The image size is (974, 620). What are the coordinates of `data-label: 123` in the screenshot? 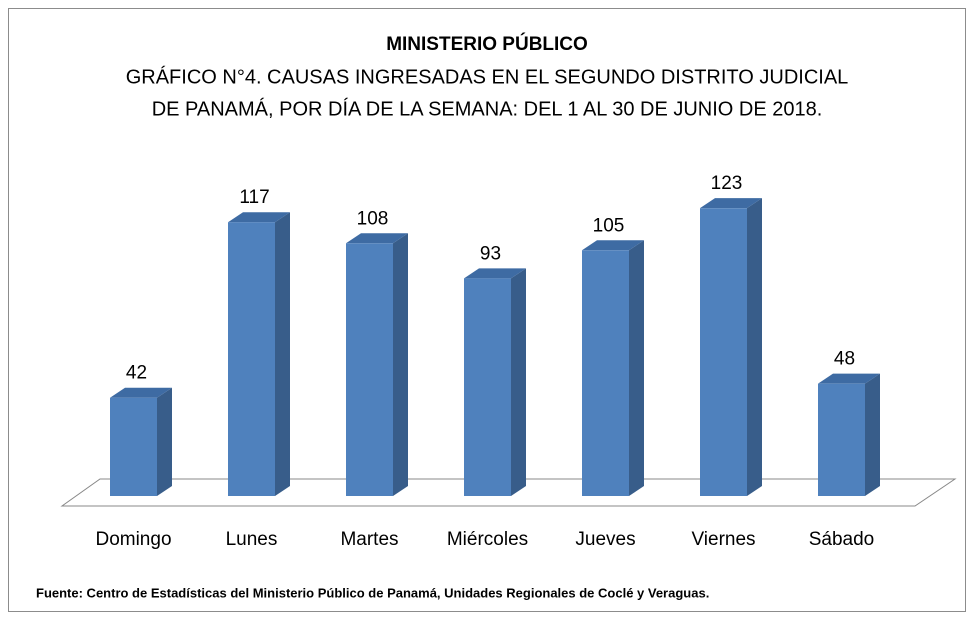 It's located at (727, 183).